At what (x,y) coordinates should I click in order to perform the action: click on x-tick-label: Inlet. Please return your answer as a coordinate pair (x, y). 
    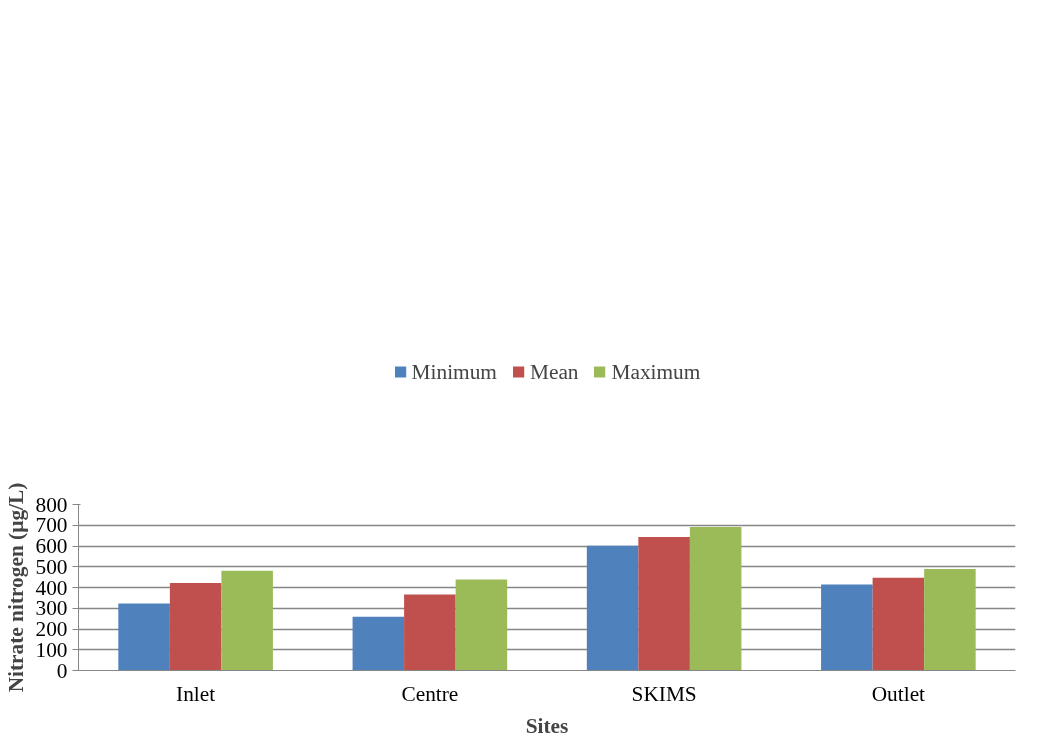
    Looking at the image, I should click on (196, 693).